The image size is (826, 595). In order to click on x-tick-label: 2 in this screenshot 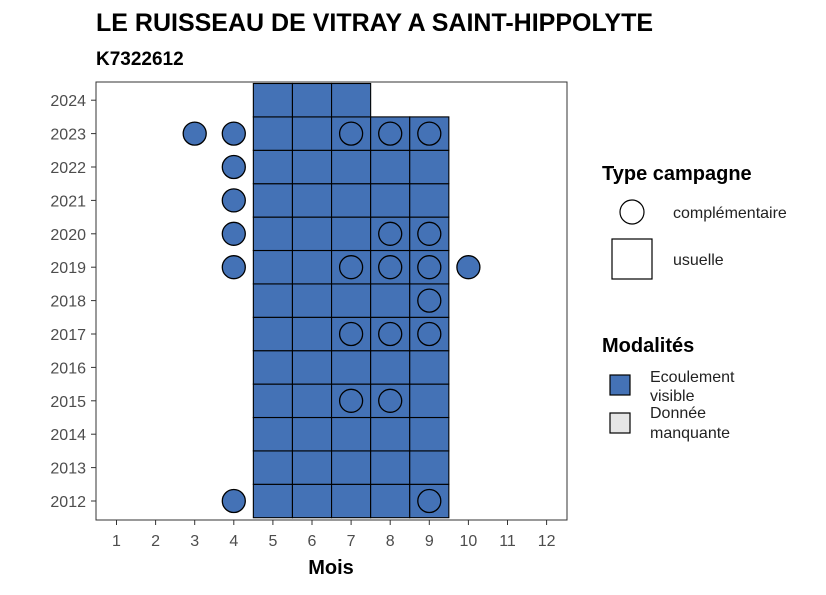, I will do `click(155, 541)`.